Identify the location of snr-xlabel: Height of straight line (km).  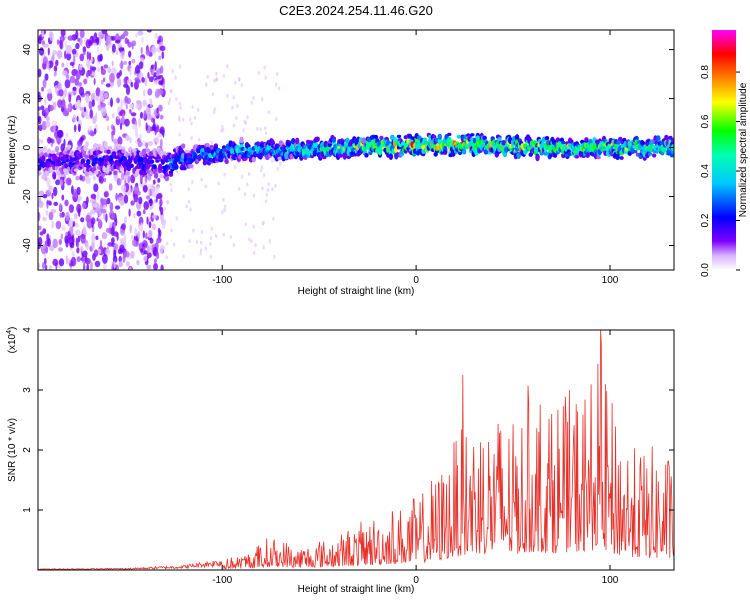
(356, 589).